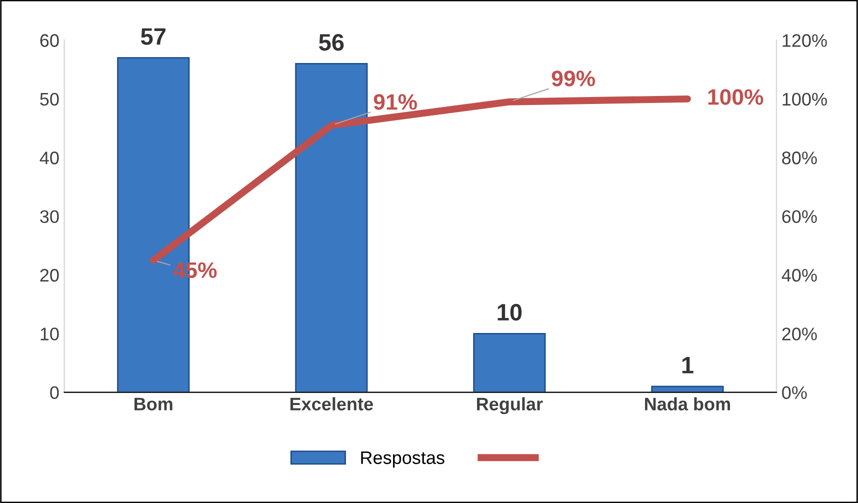  I want to click on data-label: 10, so click(510, 312).